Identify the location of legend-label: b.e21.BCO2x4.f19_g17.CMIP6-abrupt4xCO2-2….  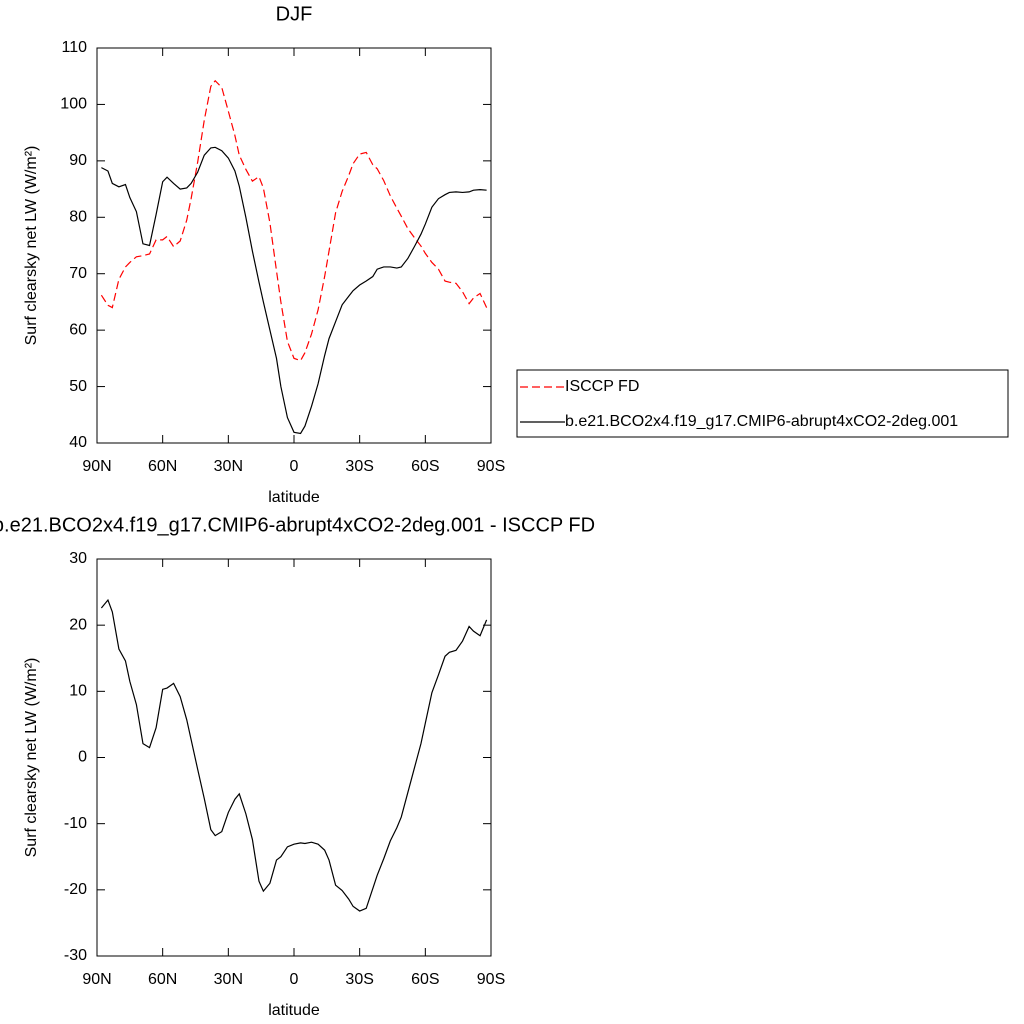
(761, 421).